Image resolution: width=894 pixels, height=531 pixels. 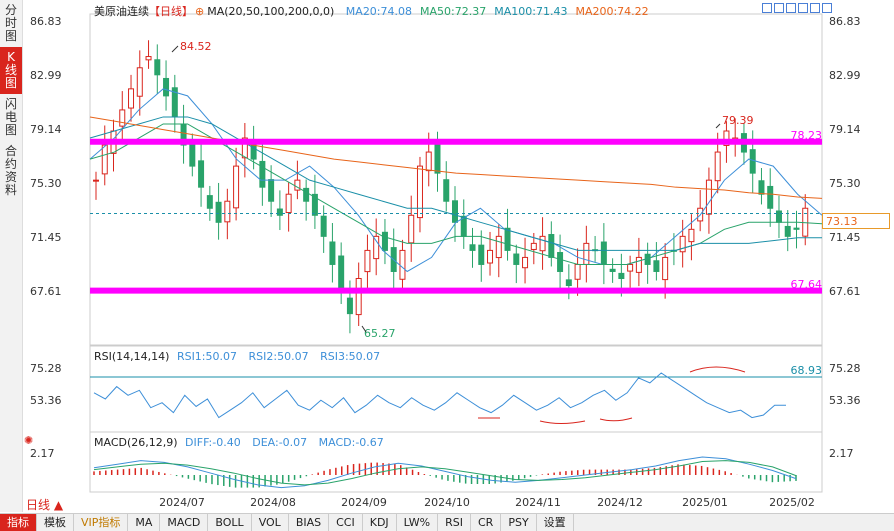 What do you see at coordinates (380, 522) in the screenshot?
I see `indicator-kdj-9: KDJ` at bounding box center [380, 522].